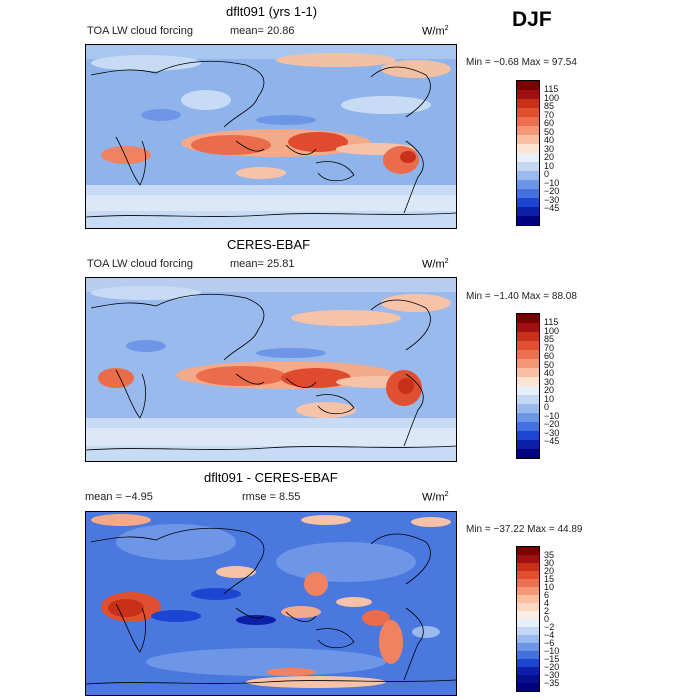 The height and width of the screenshot is (700, 700). I want to click on panel-3-units: W/m2, so click(435, 497).